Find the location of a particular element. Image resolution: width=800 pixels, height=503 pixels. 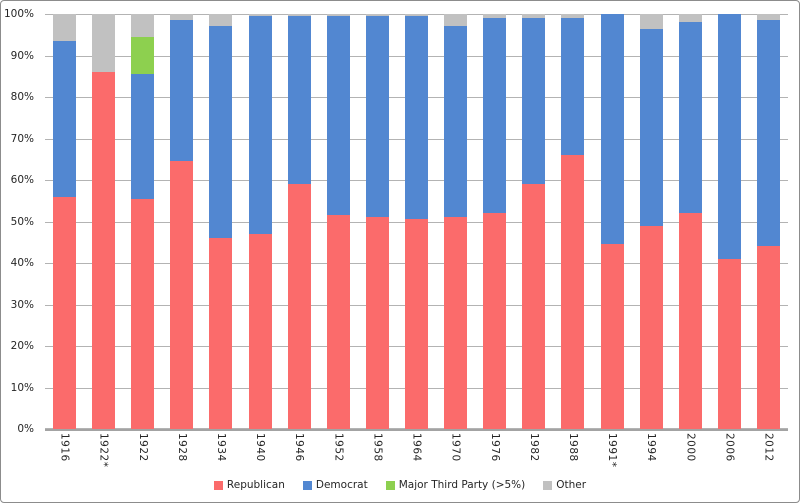

bar-1928 is located at coordinates (182, 221).